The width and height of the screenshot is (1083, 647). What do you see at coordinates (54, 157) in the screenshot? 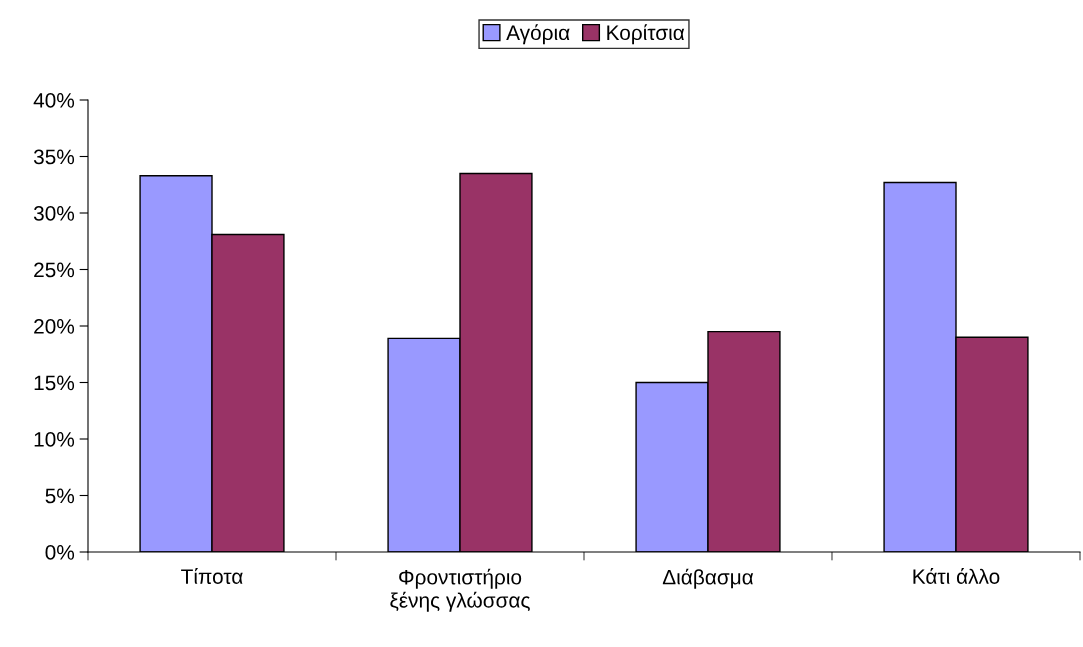
I see `y-tick-label: 35%` at bounding box center [54, 157].